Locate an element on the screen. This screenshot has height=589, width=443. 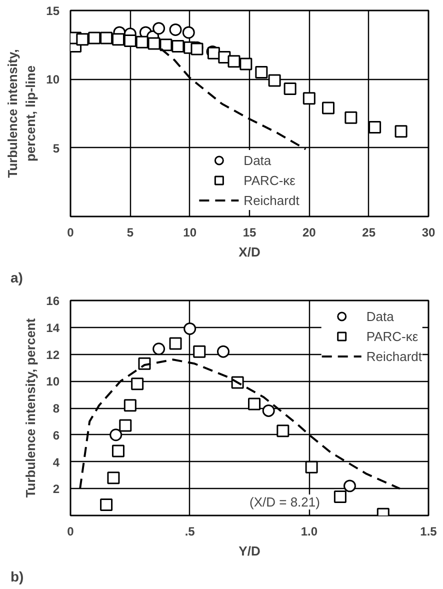
y-tick-label: 8 is located at coordinates (56, 409).